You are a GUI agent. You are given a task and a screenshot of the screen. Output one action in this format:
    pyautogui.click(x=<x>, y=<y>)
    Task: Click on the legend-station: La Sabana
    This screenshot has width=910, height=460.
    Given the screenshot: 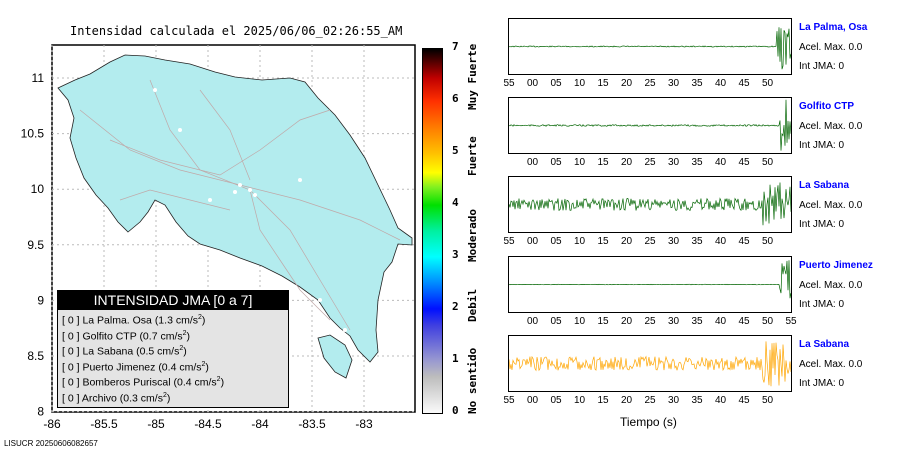 What is the action you would take?
    pyautogui.click(x=108, y=351)
    